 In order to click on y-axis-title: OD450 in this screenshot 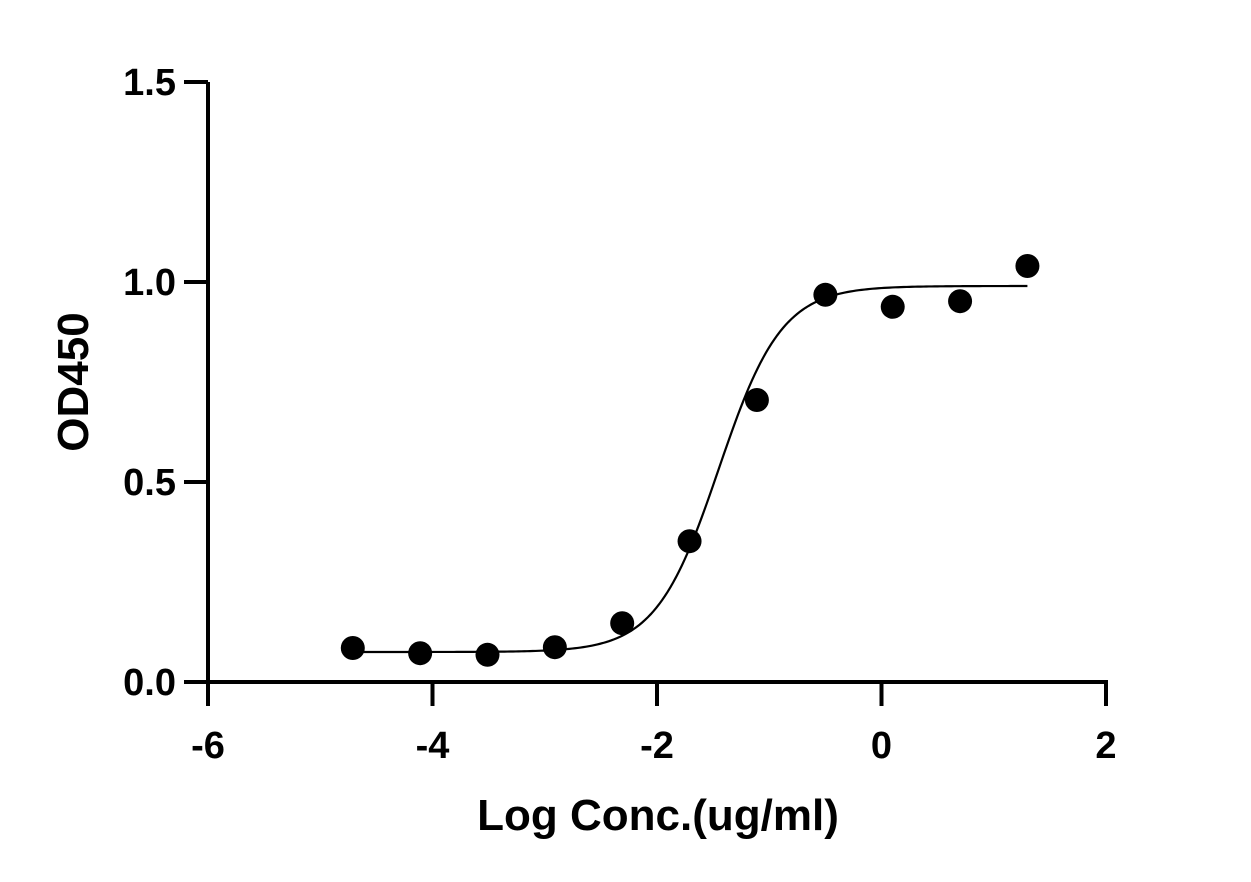, I will do `click(73, 381)`.